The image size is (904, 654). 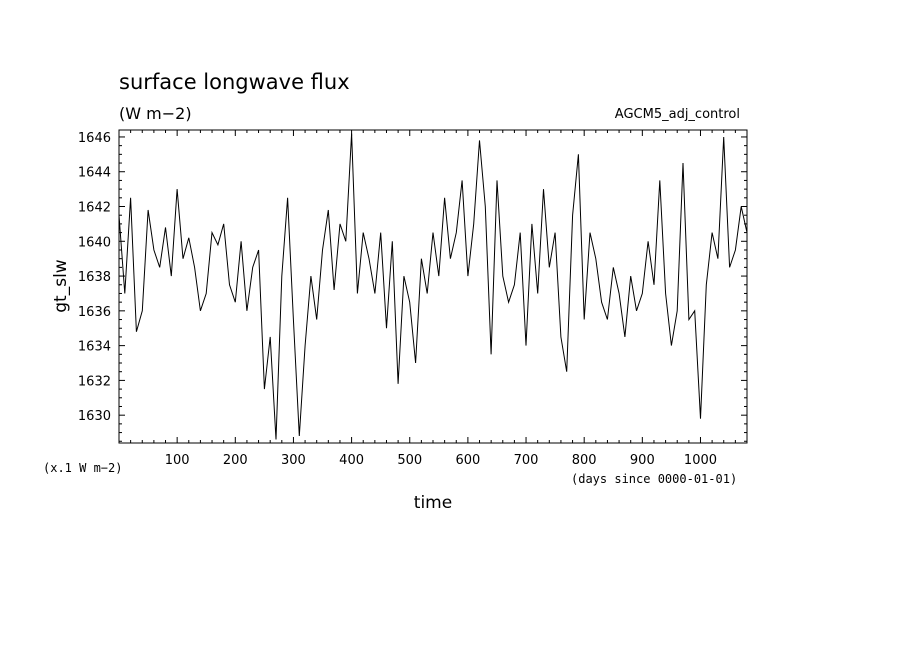 I want to click on y-tick-label: 1636, so click(x=94, y=312).